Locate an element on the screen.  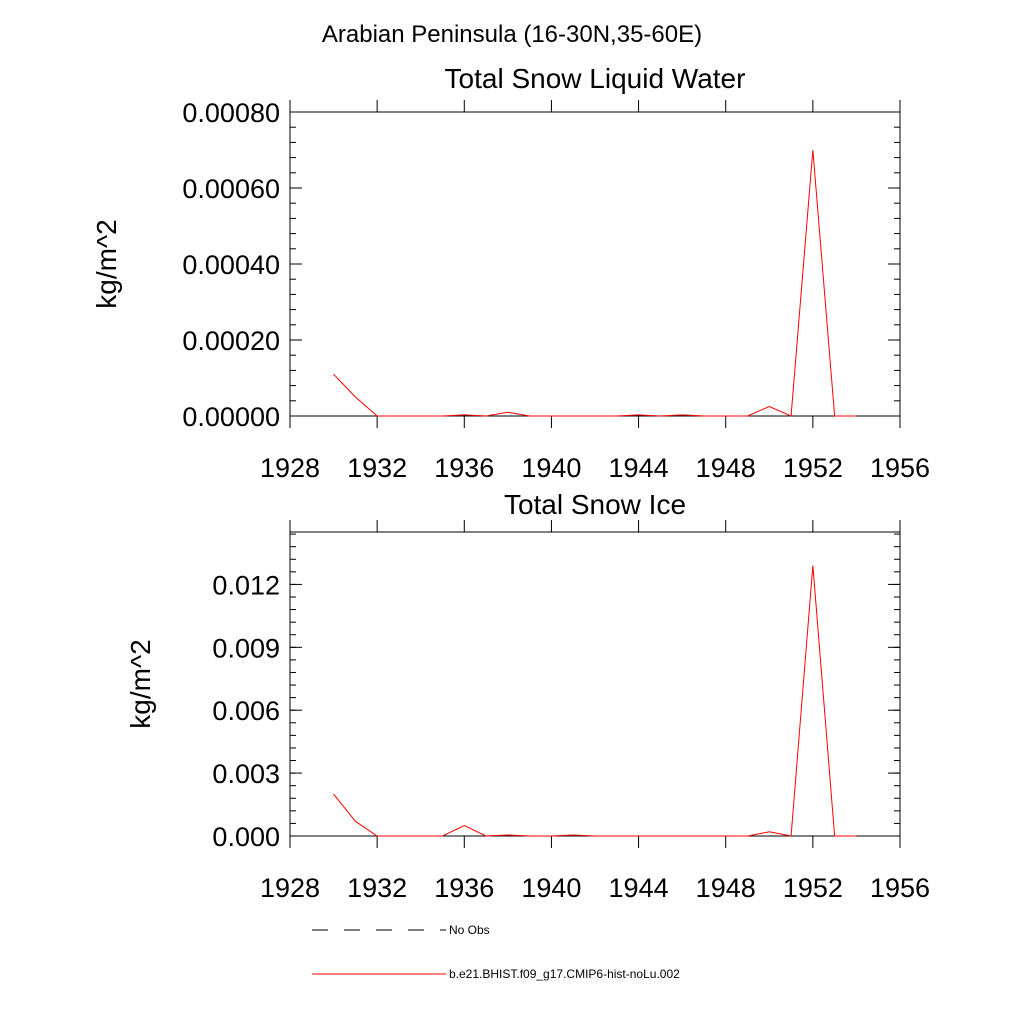
snow-ice-x-tick-label: 1956 is located at coordinates (900, 888).